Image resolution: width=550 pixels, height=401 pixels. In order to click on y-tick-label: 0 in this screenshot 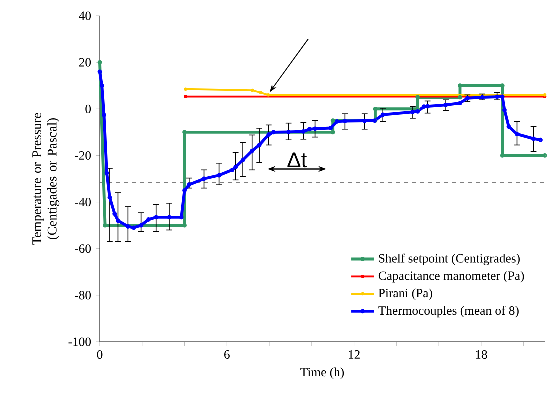, I will do `click(89, 109)`.